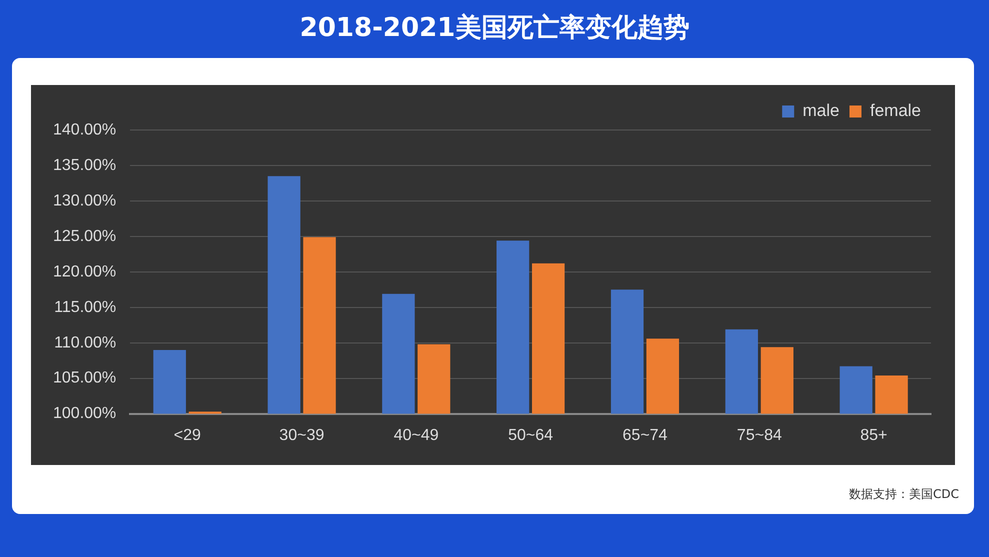  Describe the element at coordinates (84, 236) in the screenshot. I see `y-tick-label: 125.00%` at that location.